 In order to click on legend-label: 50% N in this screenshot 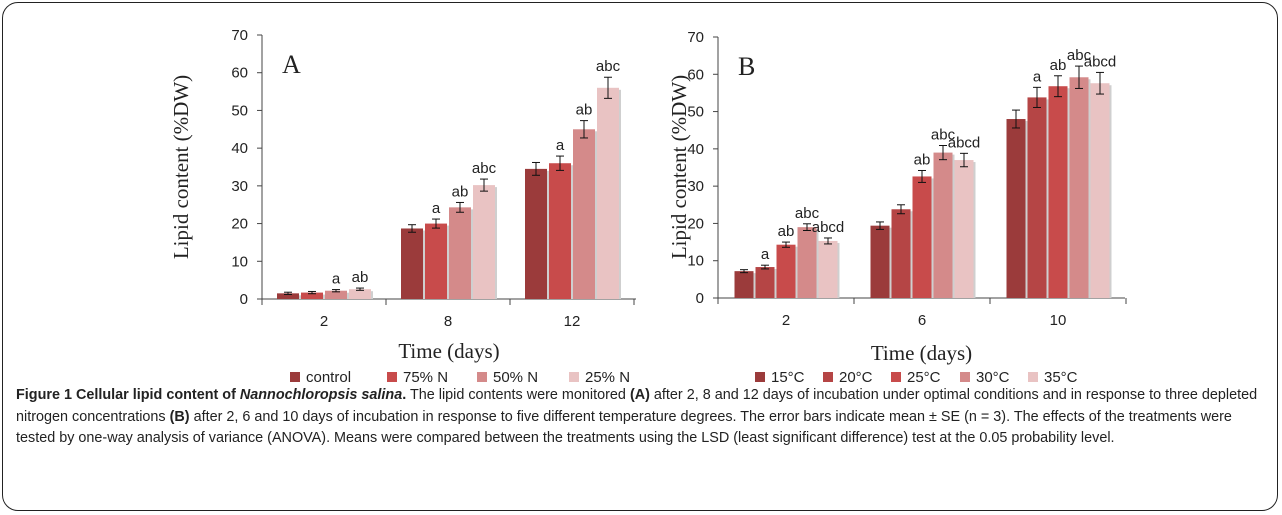, I will do `click(515, 377)`.